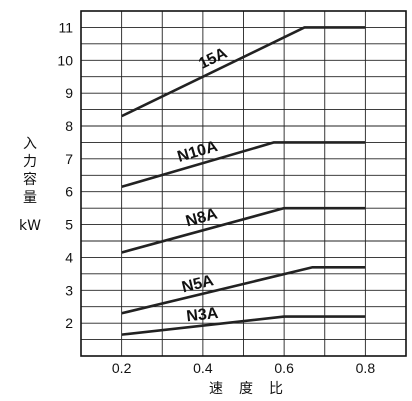 This screenshot has height=401, width=412. What do you see at coordinates (69, 93) in the screenshot?
I see `y-tick-label: 9` at bounding box center [69, 93].